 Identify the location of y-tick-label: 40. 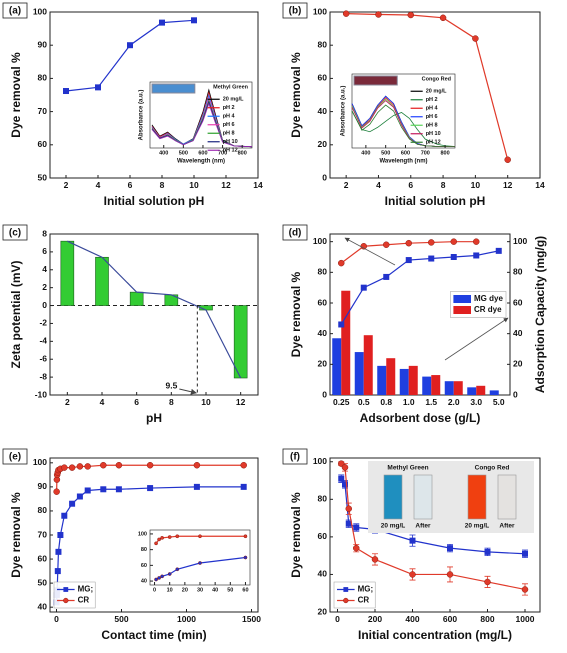
(144, 582).